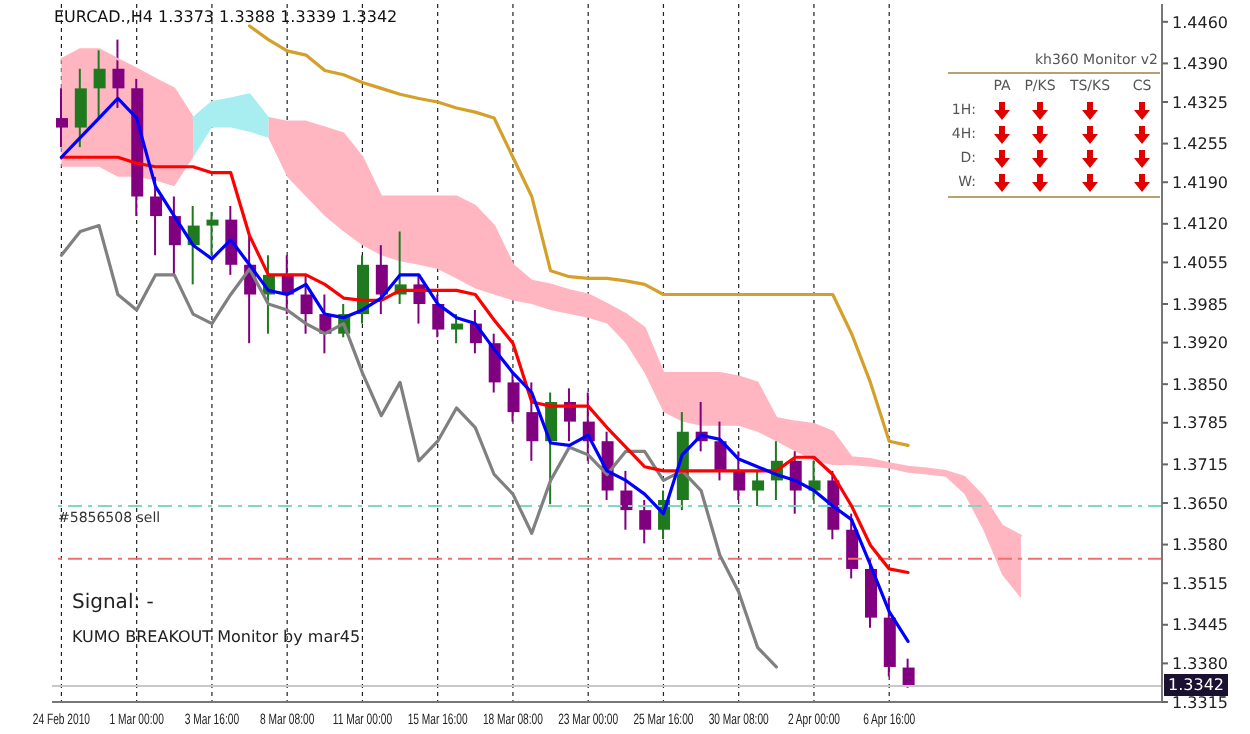 The width and height of the screenshot is (1250, 734). I want to click on y-tick-label: 1.3580, so click(1200, 545).